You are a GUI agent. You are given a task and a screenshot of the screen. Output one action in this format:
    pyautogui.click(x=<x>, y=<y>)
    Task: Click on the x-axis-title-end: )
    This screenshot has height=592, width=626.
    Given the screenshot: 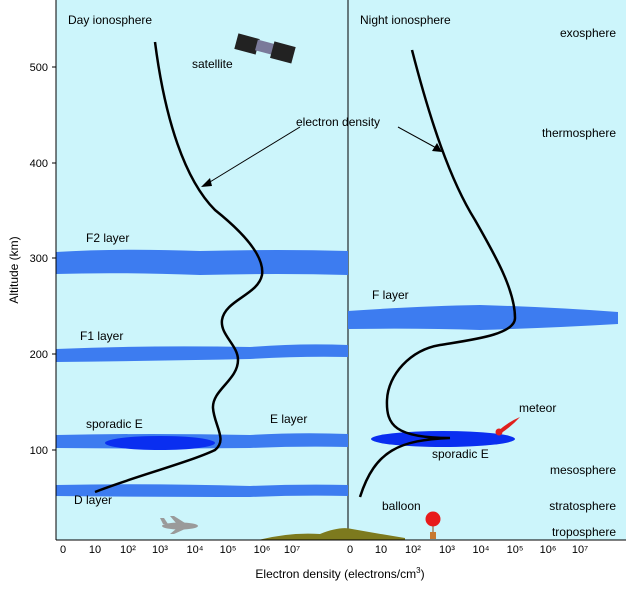 What is the action you would take?
    pyautogui.click(x=423, y=574)
    